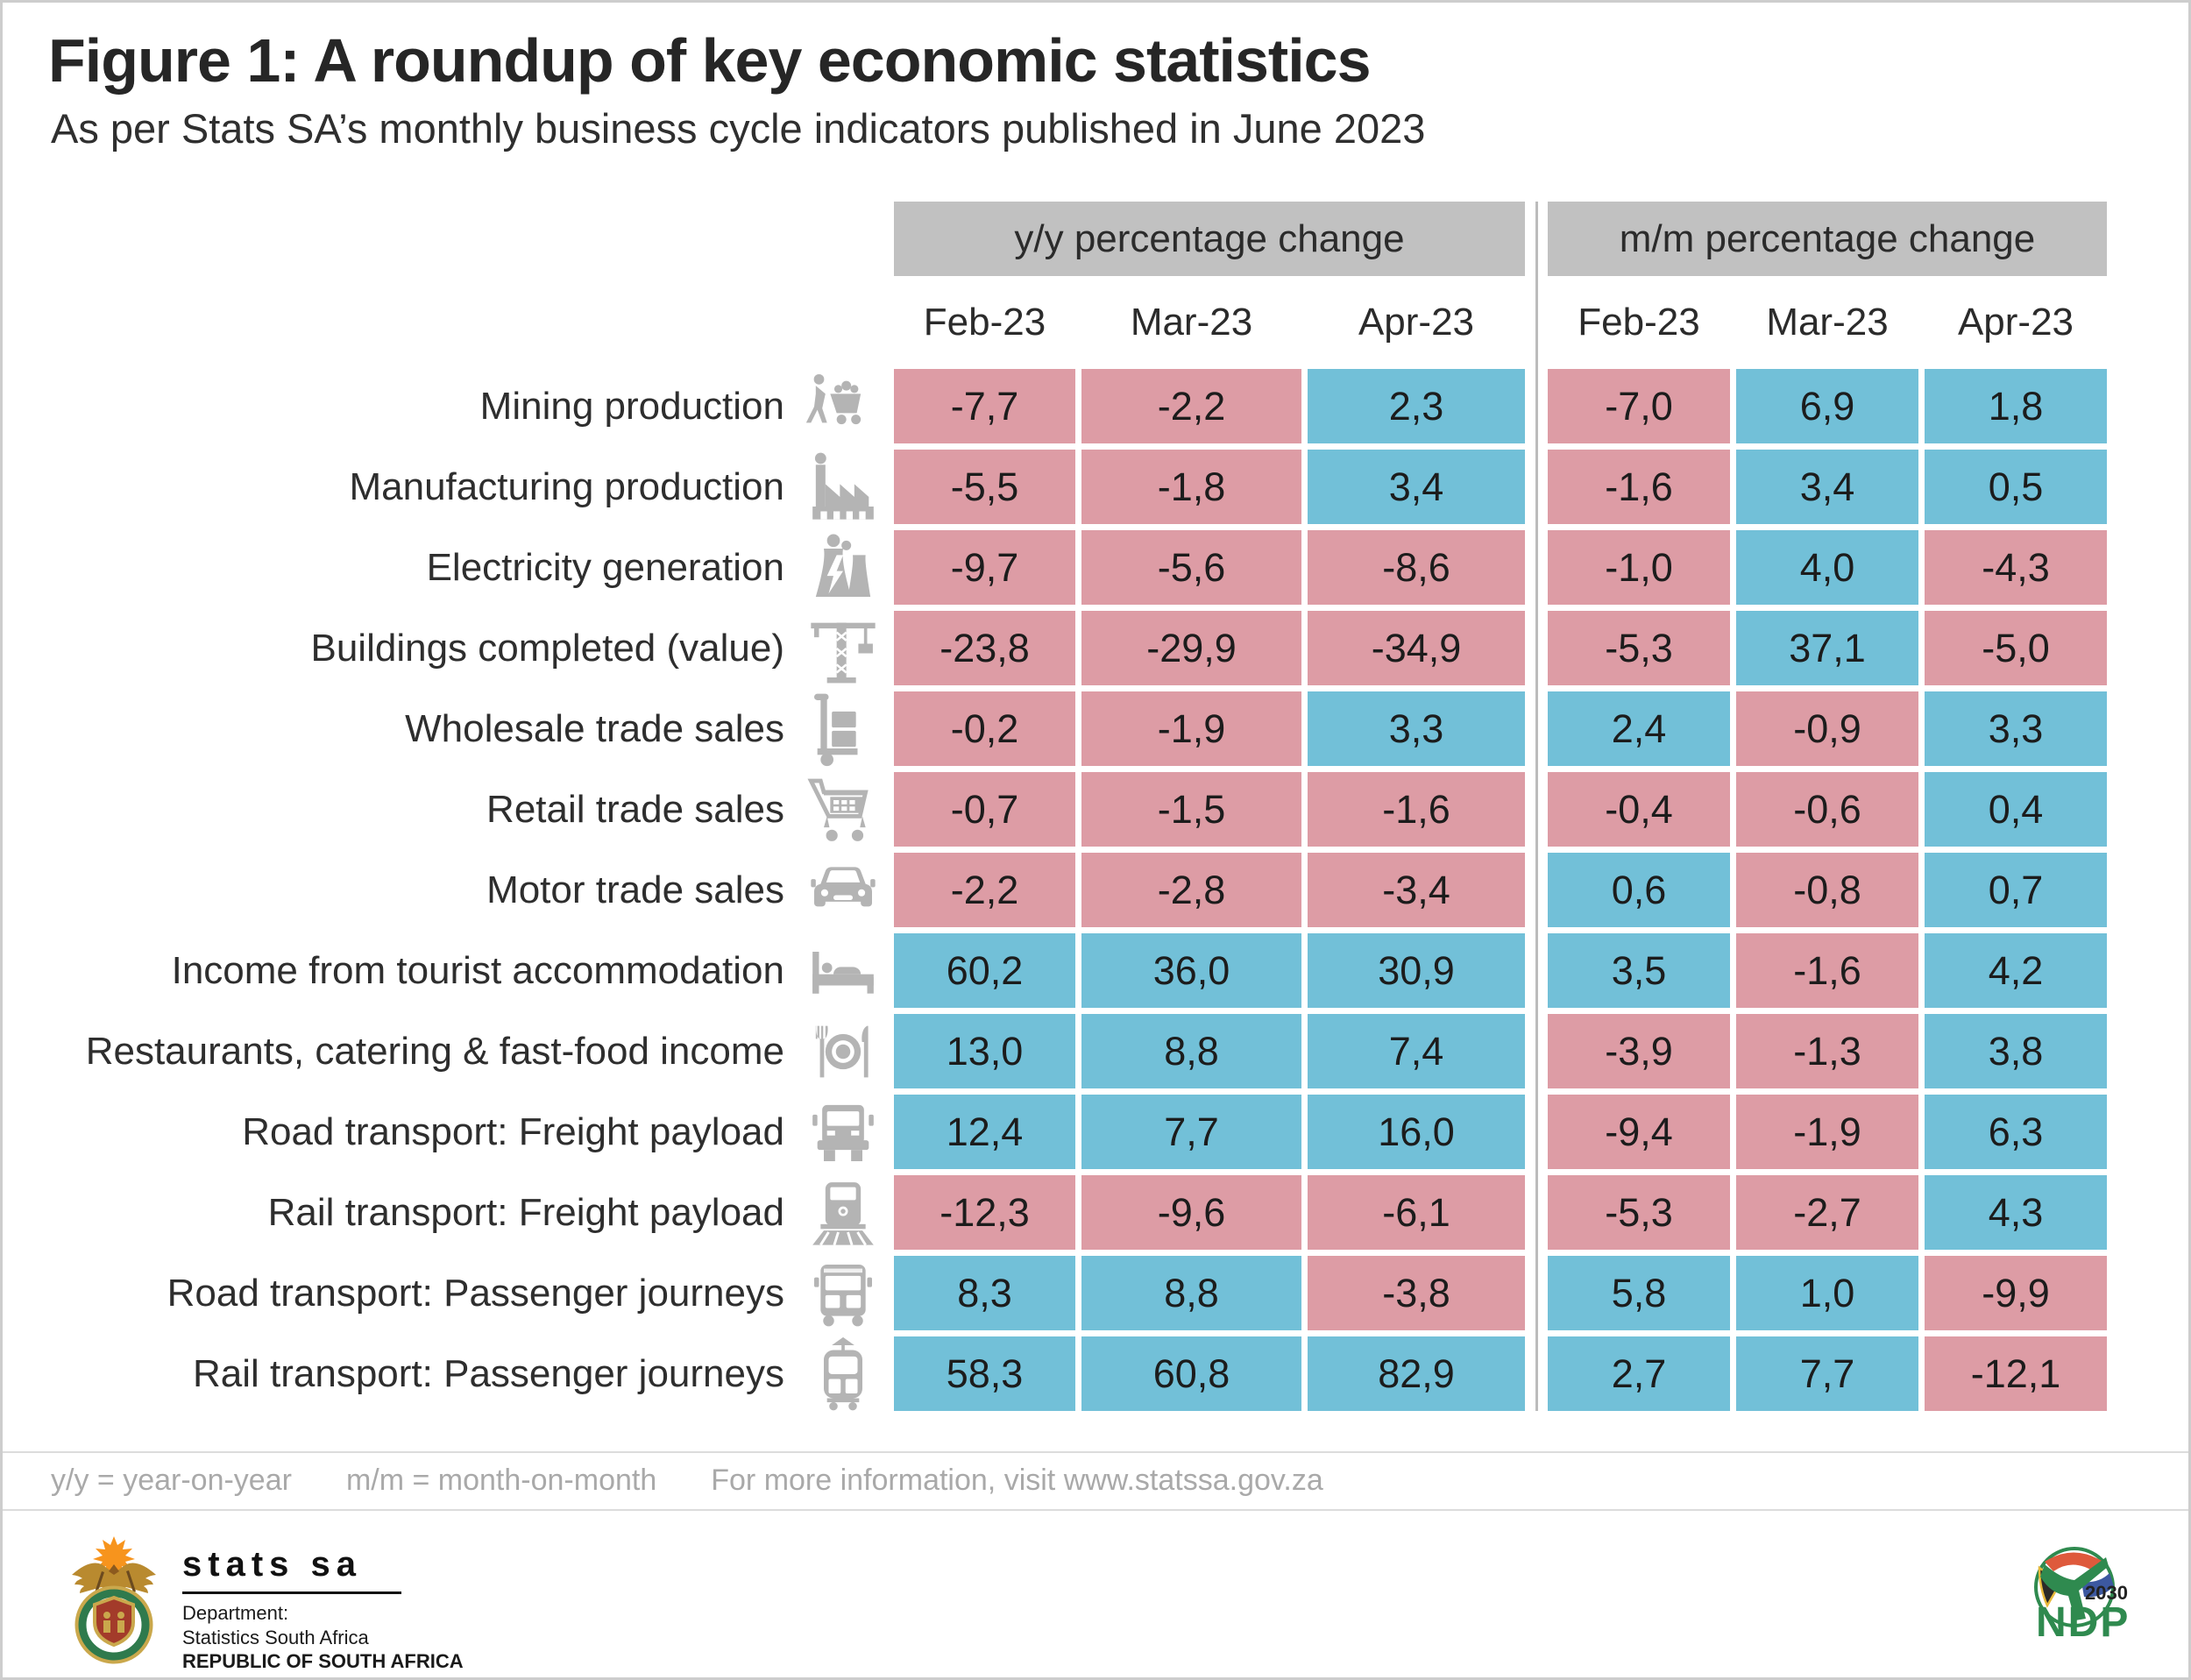  What do you see at coordinates (984, 728) in the screenshot?
I see `yy-value-cell: -0,2` at bounding box center [984, 728].